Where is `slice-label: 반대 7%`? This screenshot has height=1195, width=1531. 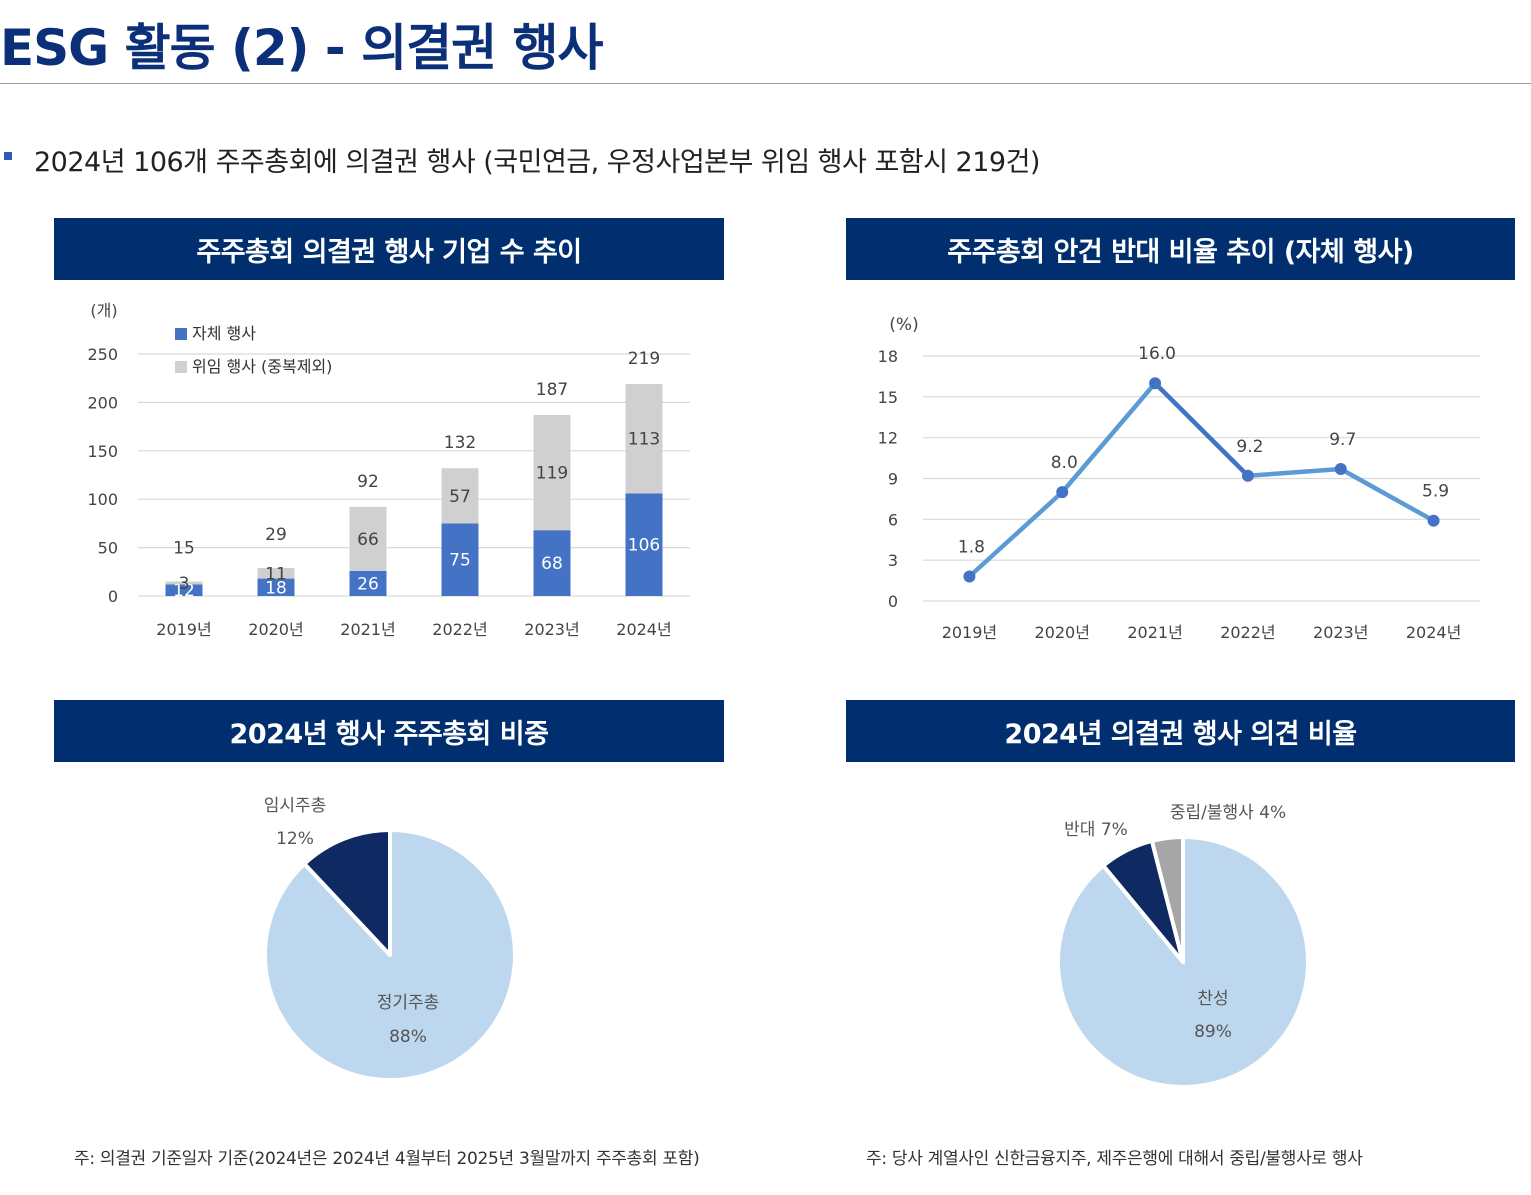 slice-label: 반대 7% is located at coordinates (1096, 830).